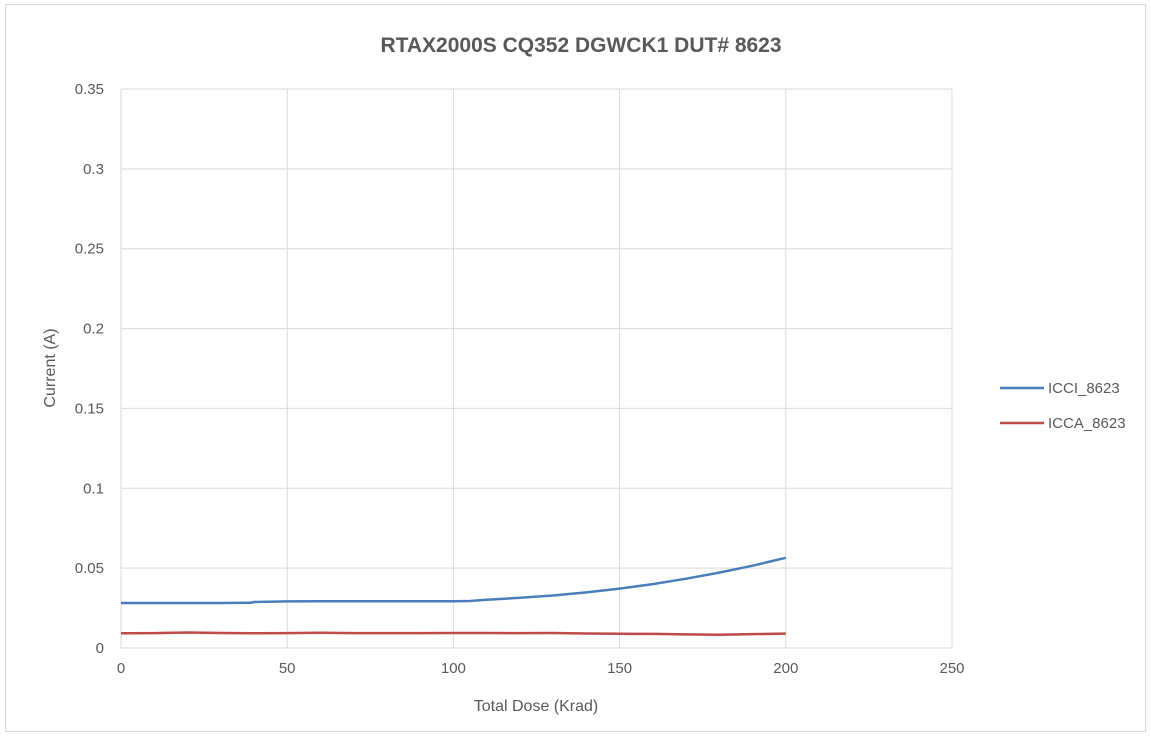 The width and height of the screenshot is (1151, 737). Describe the element at coordinates (89, 89) in the screenshot. I see `y-tick-label: 0.35` at that location.